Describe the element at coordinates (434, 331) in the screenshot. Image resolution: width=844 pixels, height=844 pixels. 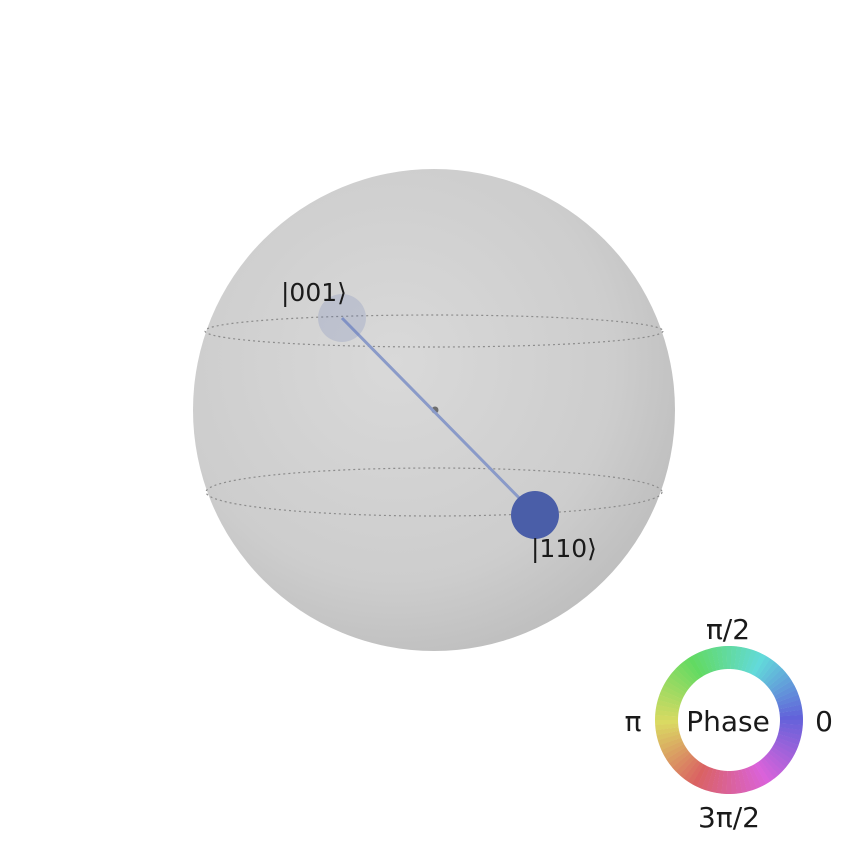
I see `latitude-ring-upper` at that location.